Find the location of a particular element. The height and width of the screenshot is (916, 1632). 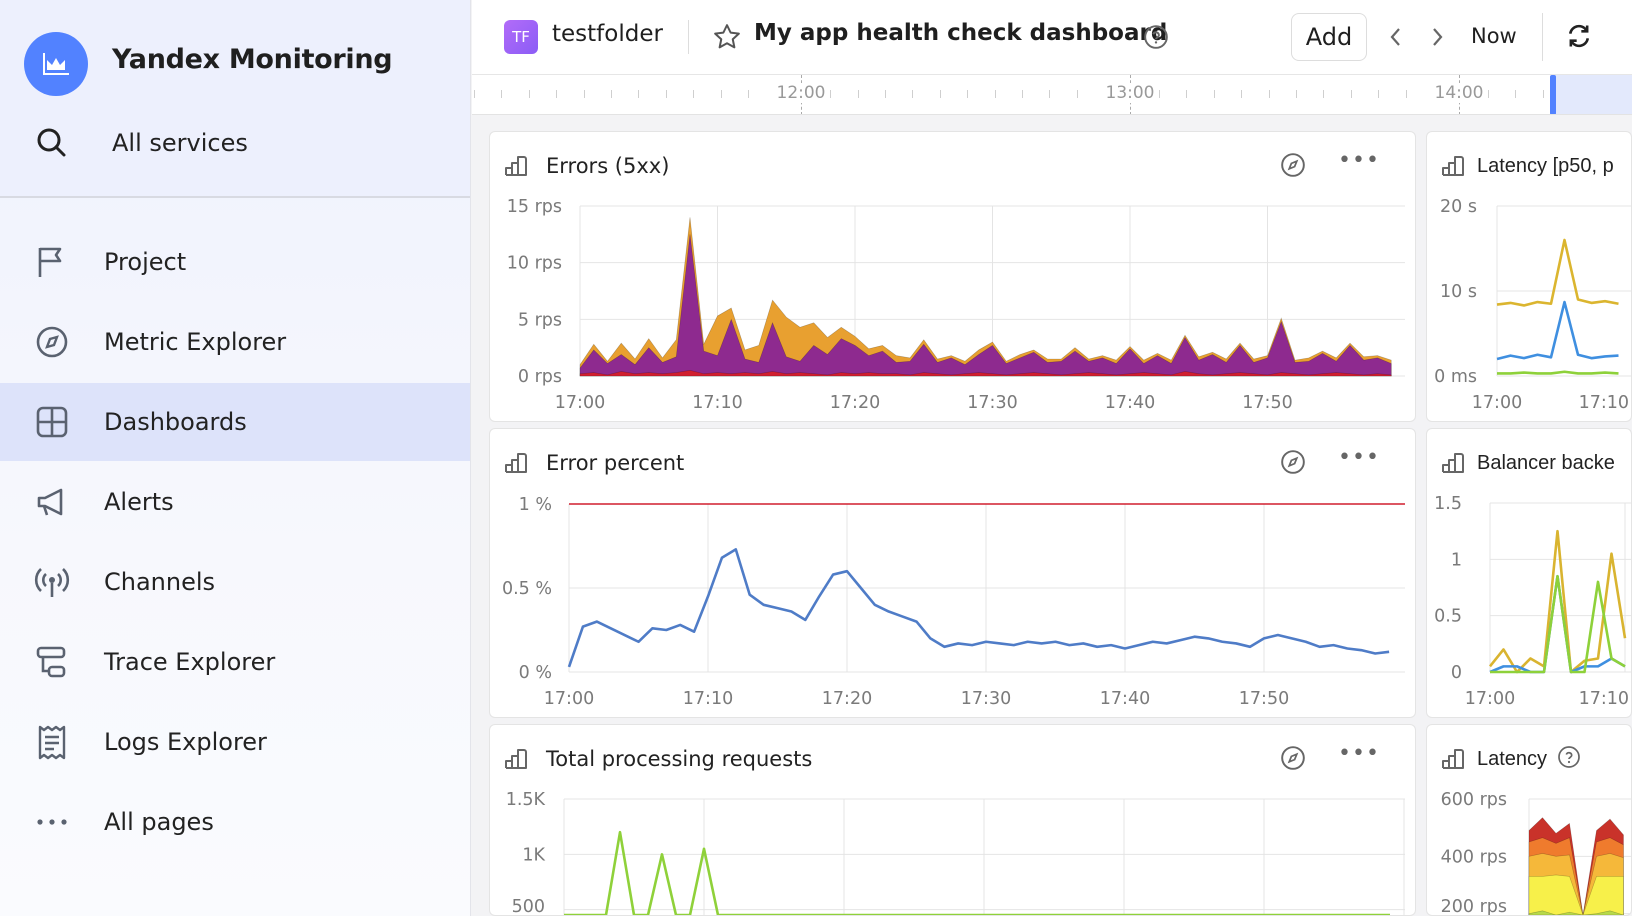

sidebar-item-dashboards: Dashboards is located at coordinates (235, 422).